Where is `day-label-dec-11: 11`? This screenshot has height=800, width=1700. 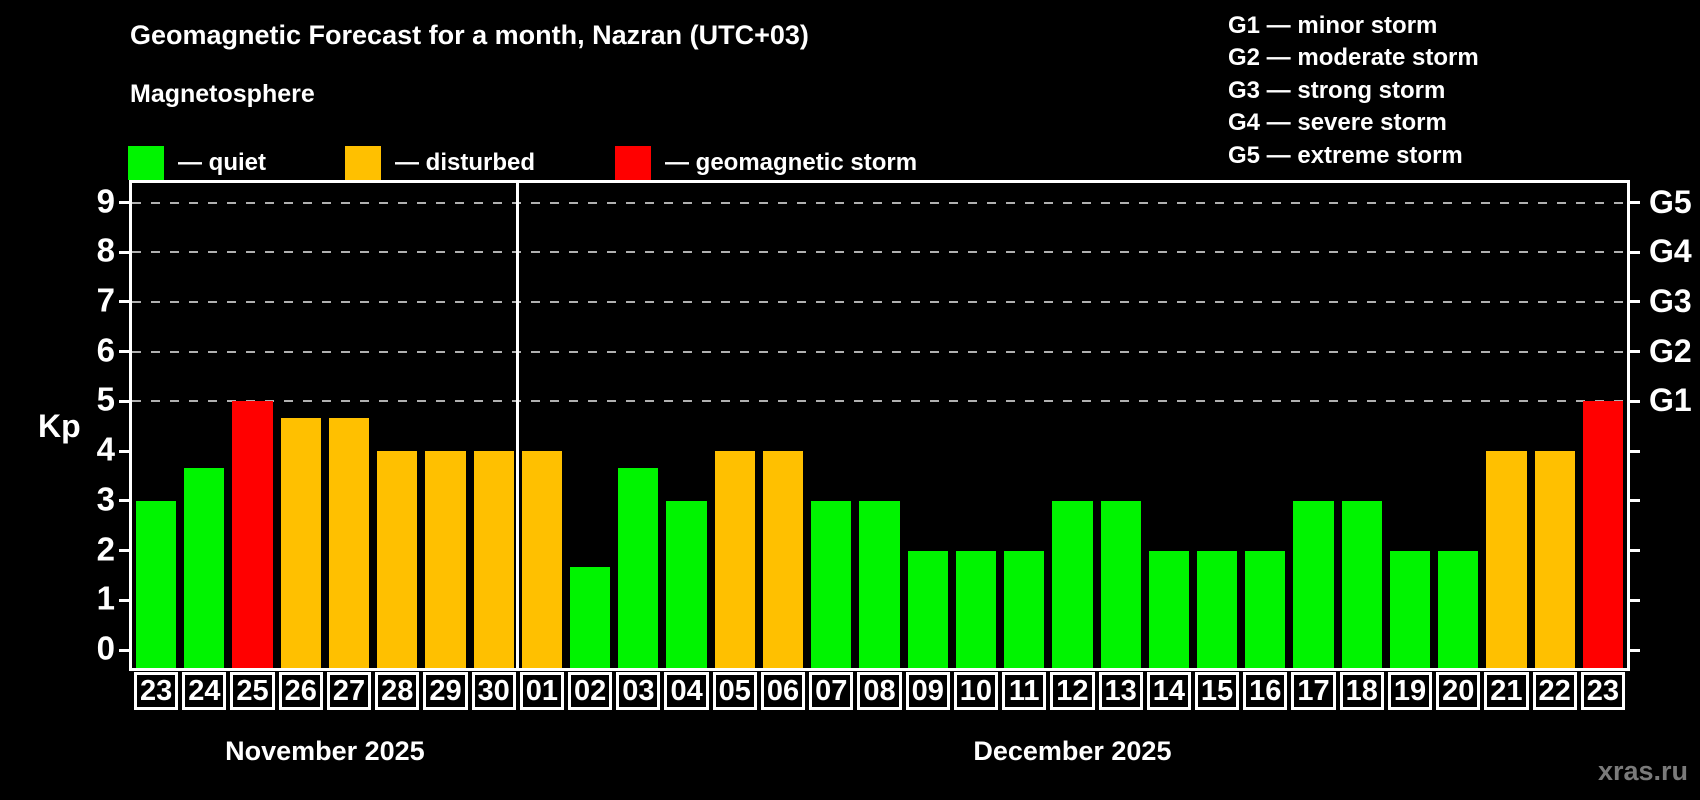 day-label-dec-11: 11 is located at coordinates (1024, 691).